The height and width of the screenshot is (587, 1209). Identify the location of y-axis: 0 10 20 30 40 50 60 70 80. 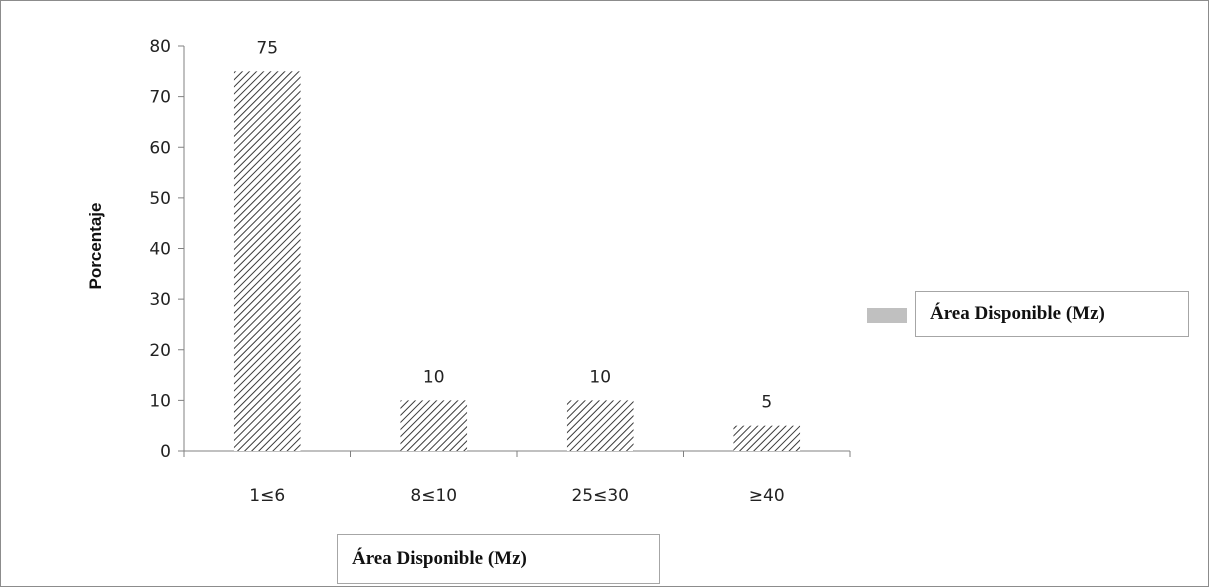
(167, 249).